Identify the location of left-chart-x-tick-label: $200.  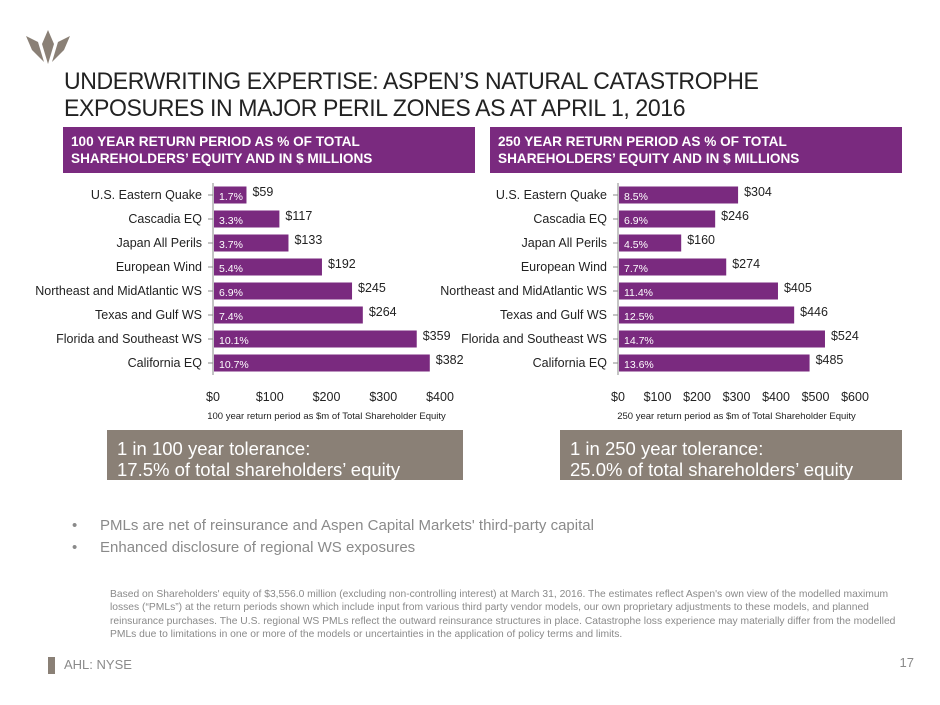
(327, 397).